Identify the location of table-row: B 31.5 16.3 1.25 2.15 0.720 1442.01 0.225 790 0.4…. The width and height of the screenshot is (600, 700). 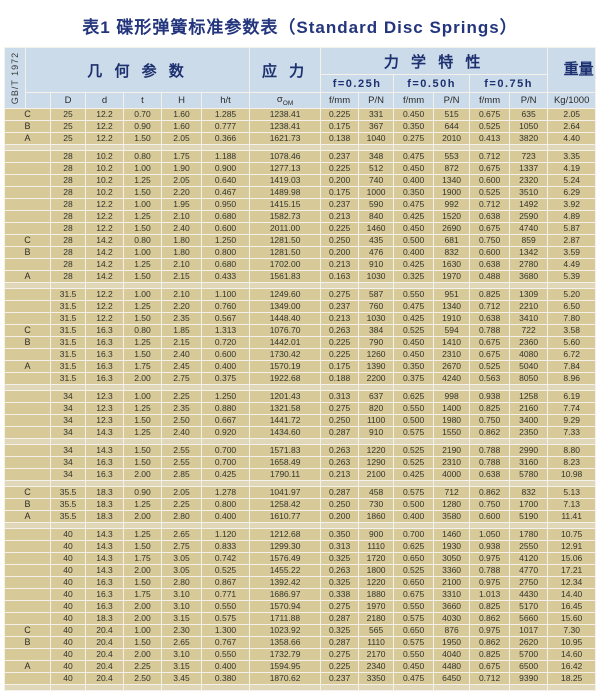
(300, 342).